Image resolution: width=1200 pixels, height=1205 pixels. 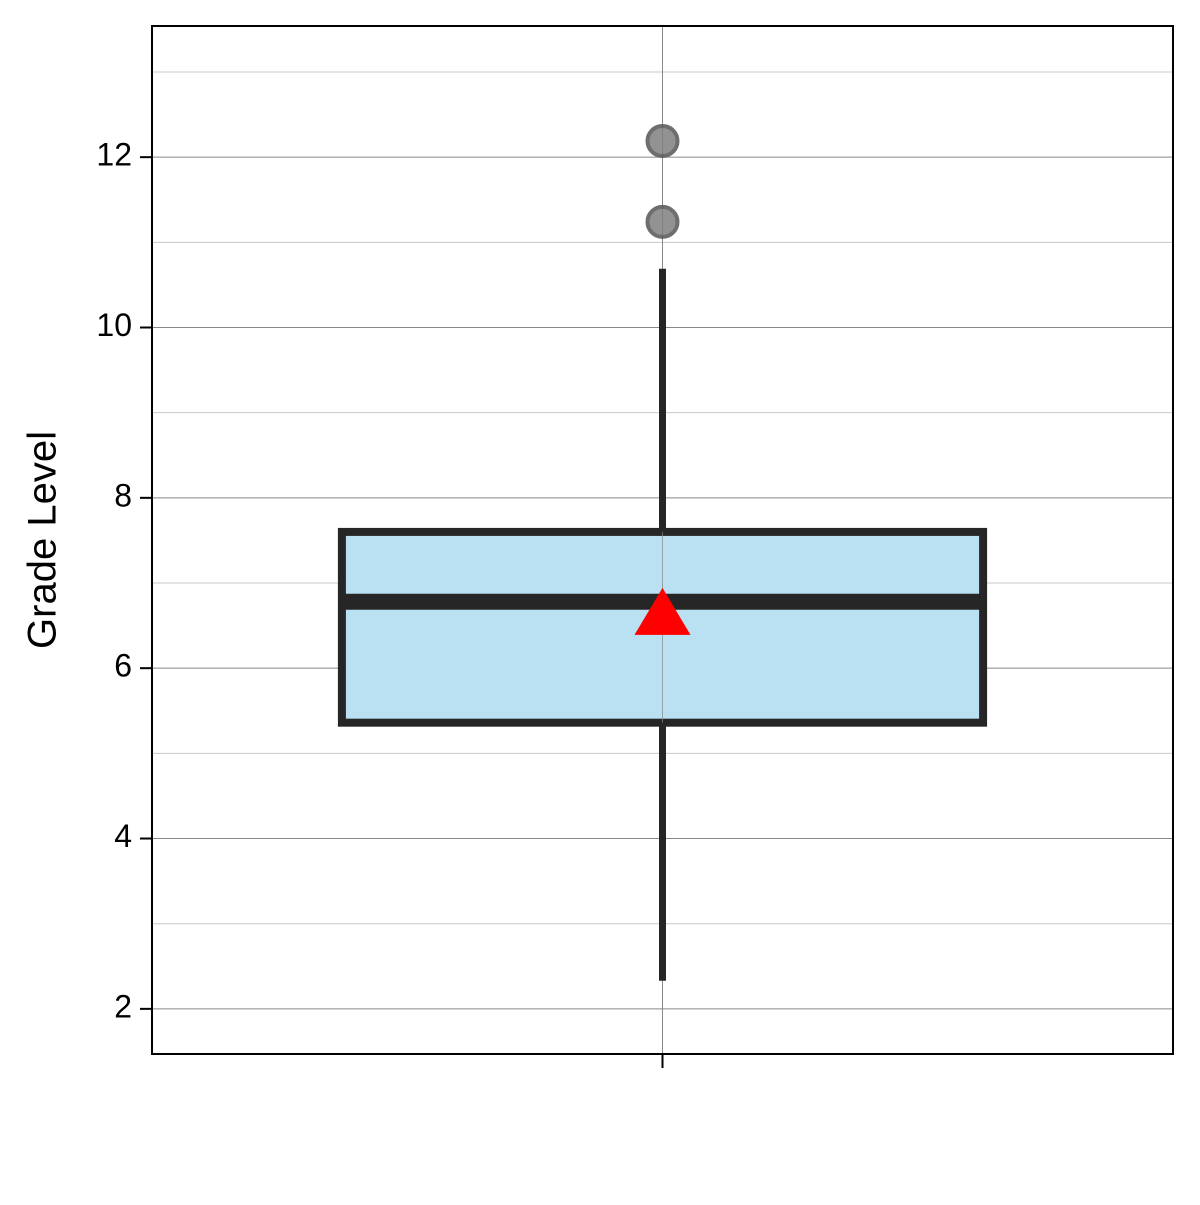 I want to click on y-tick-label: 6, so click(x=123, y=666).